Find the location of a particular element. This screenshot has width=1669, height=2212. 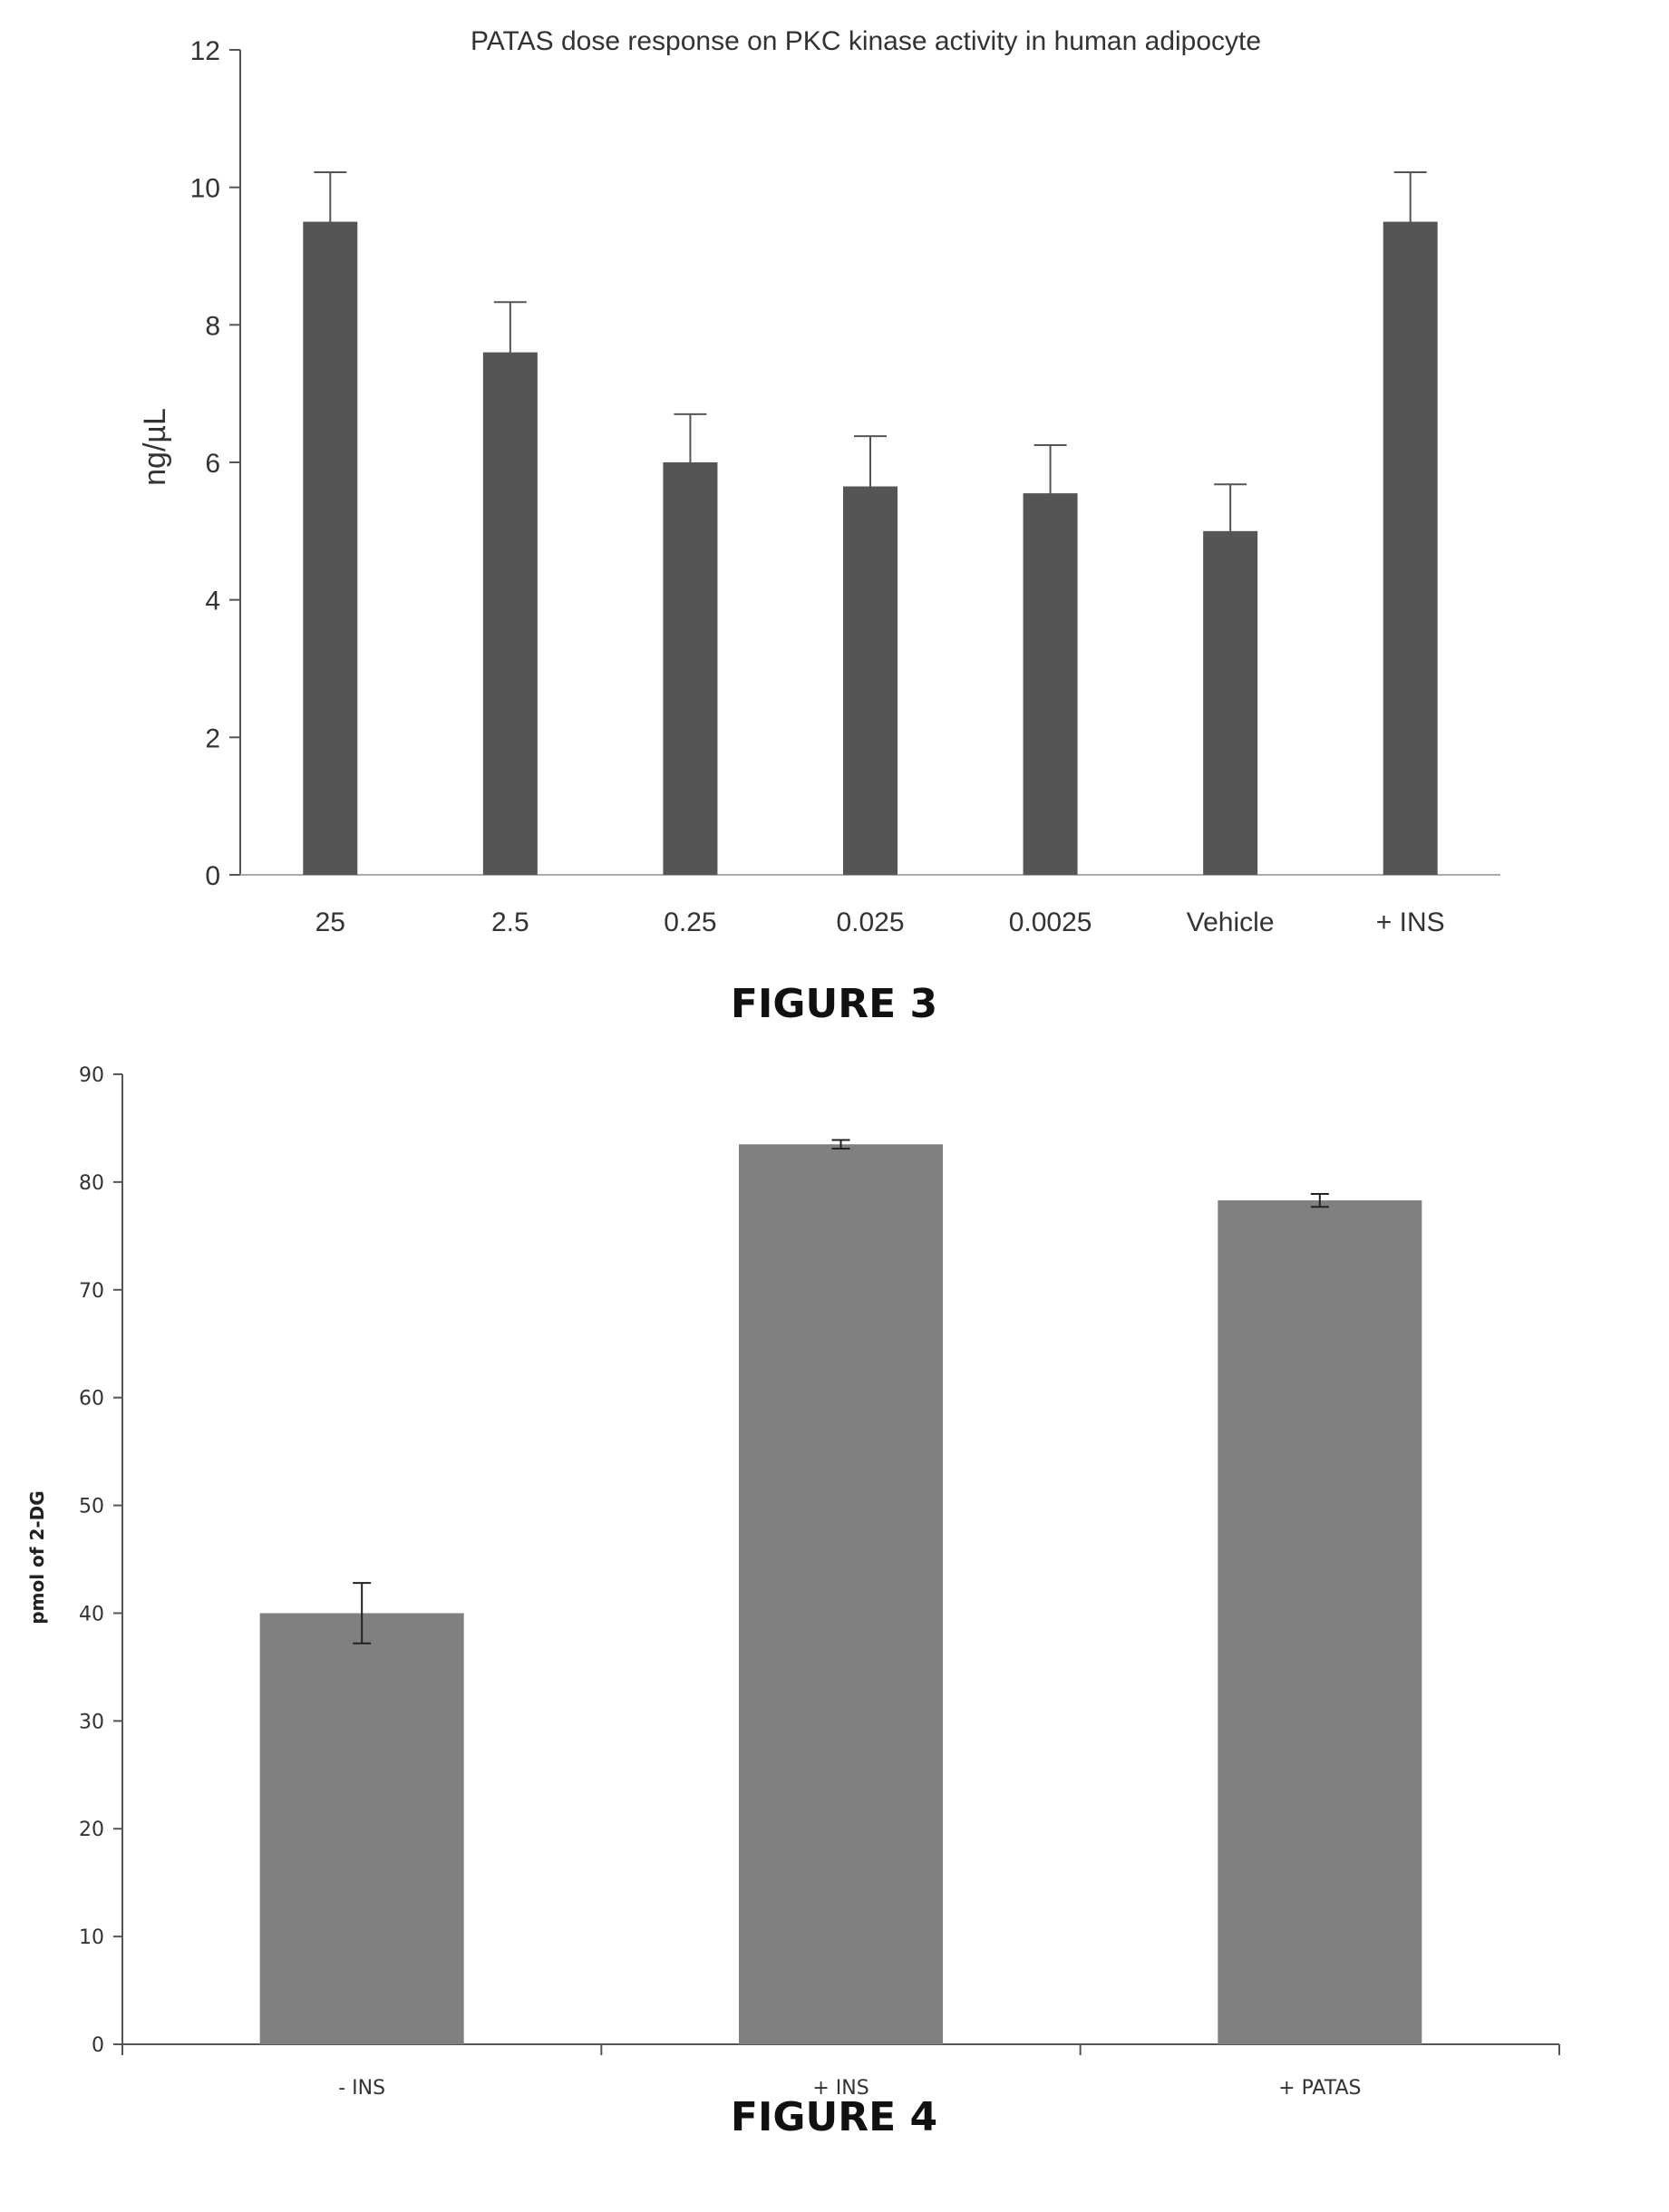

figure-4-y-tick-label: 0 is located at coordinates (98, 2045).